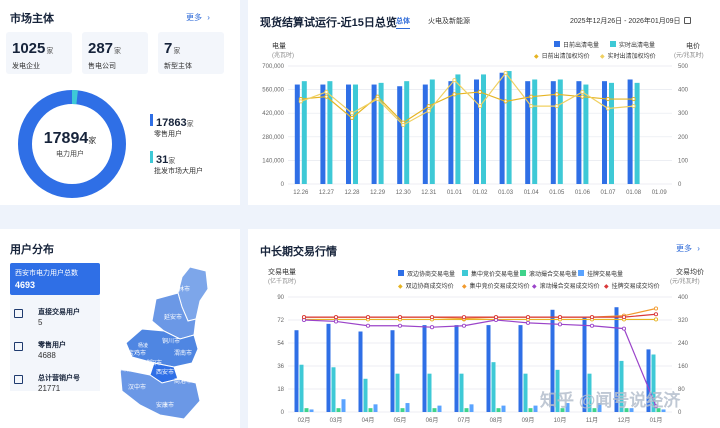 The image size is (720, 428). I want to click on map-label: 商洛市, so click(183, 381).